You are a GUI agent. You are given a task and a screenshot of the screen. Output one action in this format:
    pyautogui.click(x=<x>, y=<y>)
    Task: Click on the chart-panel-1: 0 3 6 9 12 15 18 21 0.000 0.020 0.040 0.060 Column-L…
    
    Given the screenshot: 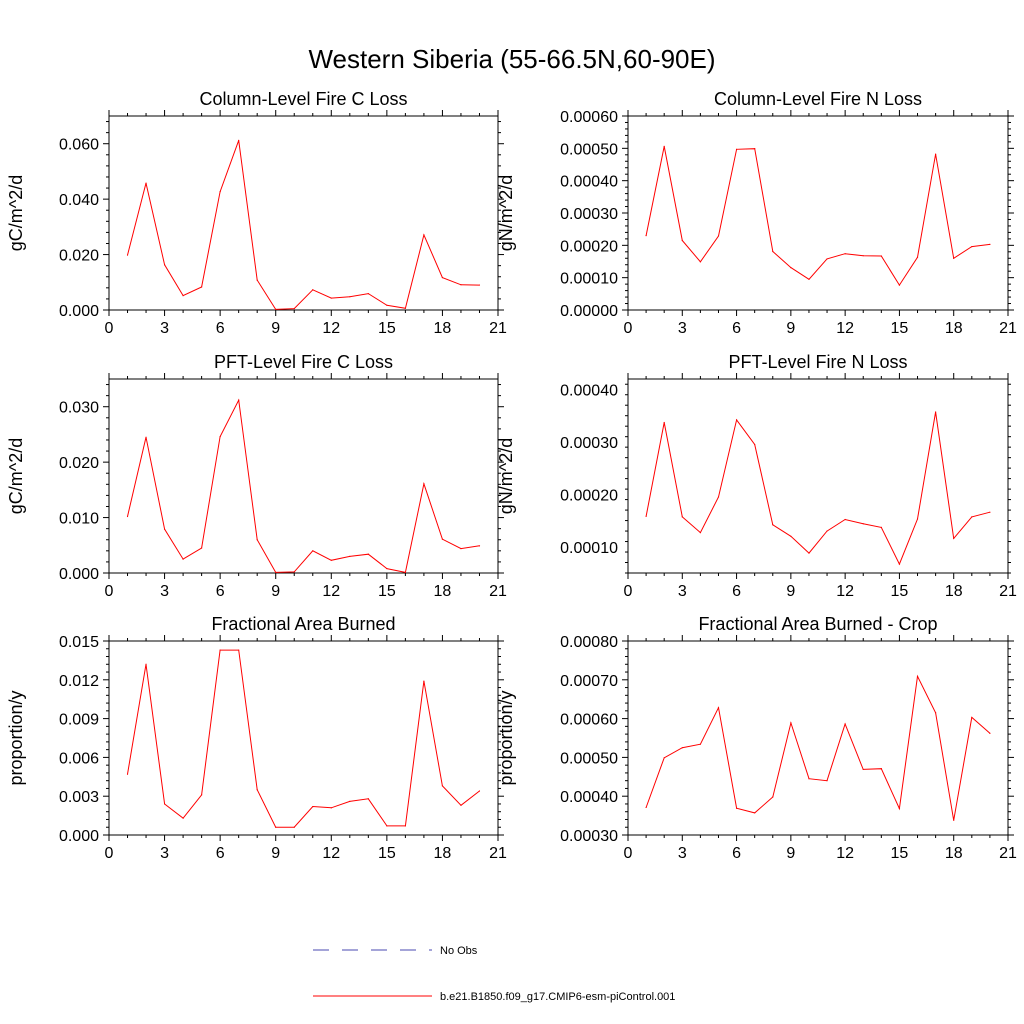 What is the action you would take?
    pyautogui.click(x=256, y=213)
    